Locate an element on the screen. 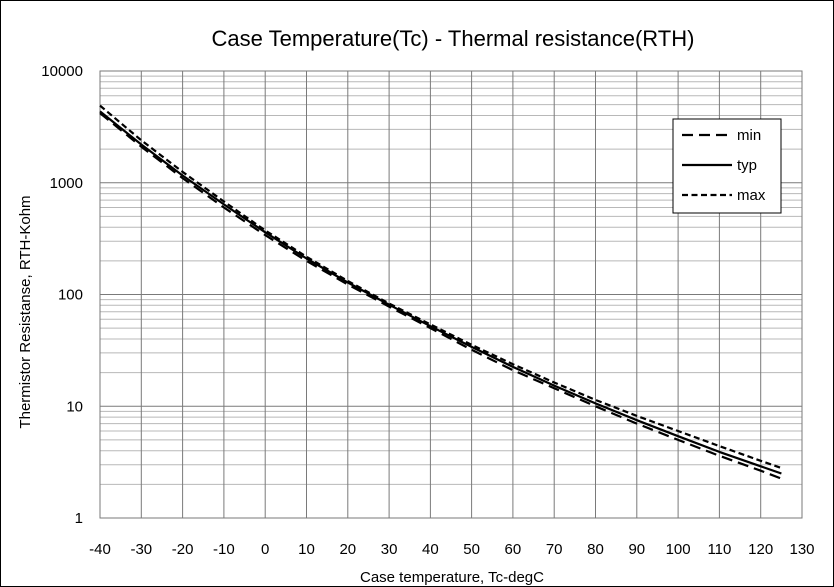 This screenshot has height=587, width=834. x-tick-label: 20 is located at coordinates (347, 549).